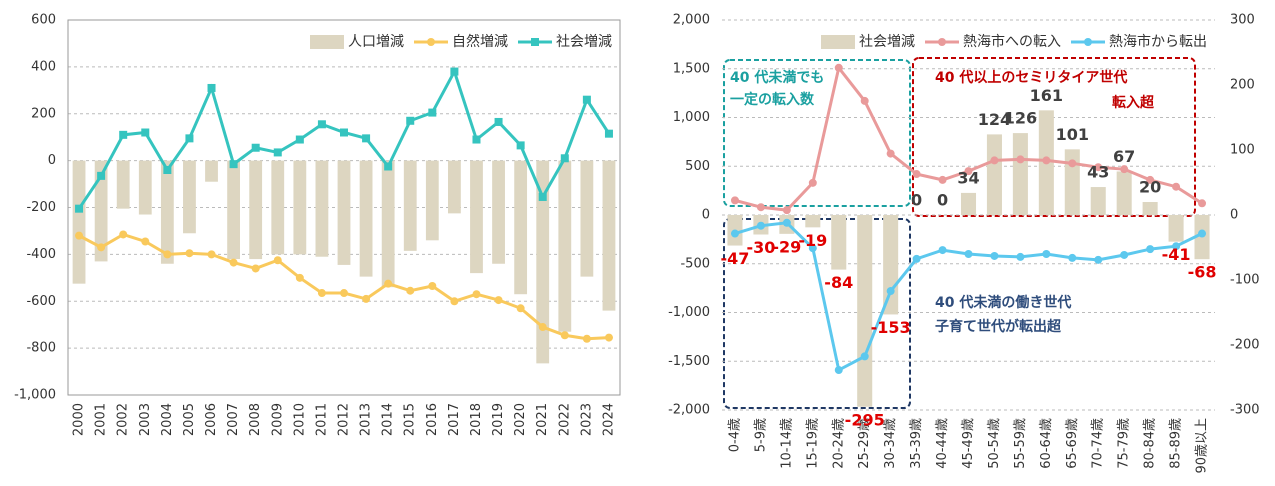 Image resolution: width=1275 pixels, height=486 pixels. What do you see at coordinates (786, 443) in the screenshot?
I see `x-tick-label: 10-14歳` at bounding box center [786, 443].